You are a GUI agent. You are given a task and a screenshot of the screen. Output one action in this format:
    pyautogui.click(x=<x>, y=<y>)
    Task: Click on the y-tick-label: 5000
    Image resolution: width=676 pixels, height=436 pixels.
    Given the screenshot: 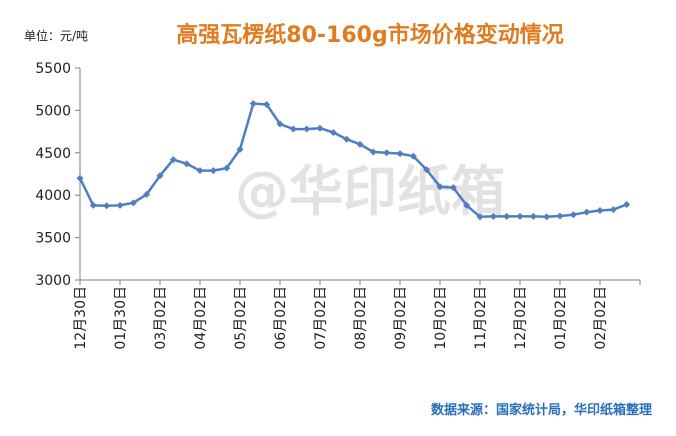 What is the action you would take?
    pyautogui.click(x=53, y=111)
    